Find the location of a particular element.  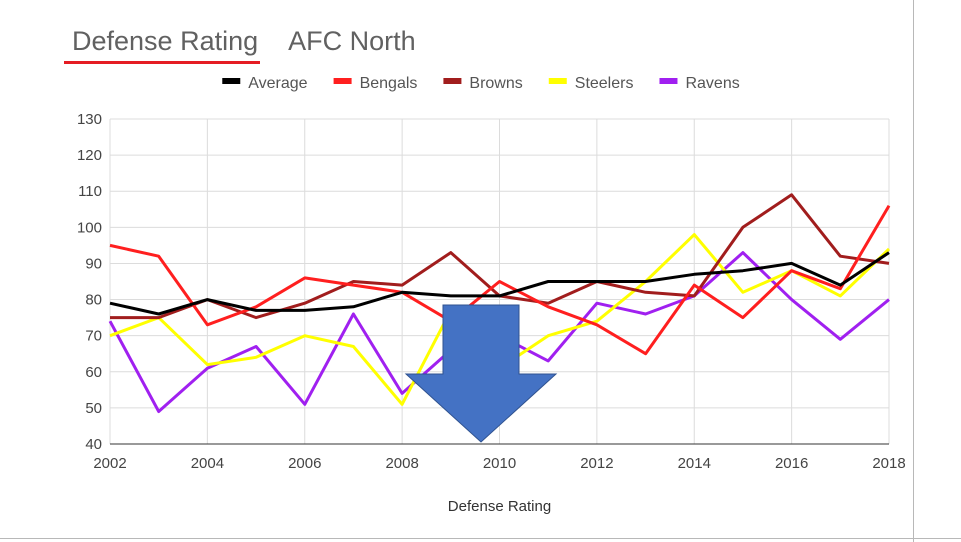

legend-swatch-steelers is located at coordinates (557, 81).